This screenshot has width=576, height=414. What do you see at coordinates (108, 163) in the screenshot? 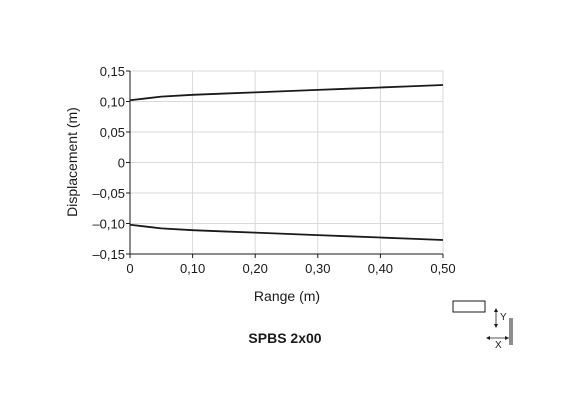
I see `y-tick-labels: 0,15 0,10 0,05 0 –0,05 –0,10 –0,15` at bounding box center [108, 163].